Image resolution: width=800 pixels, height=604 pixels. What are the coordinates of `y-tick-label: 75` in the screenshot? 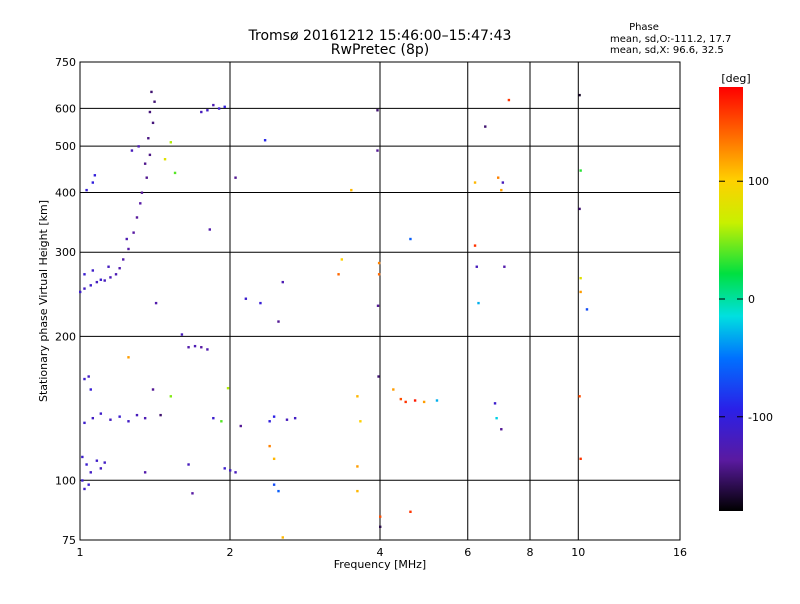 It's located at (69, 540).